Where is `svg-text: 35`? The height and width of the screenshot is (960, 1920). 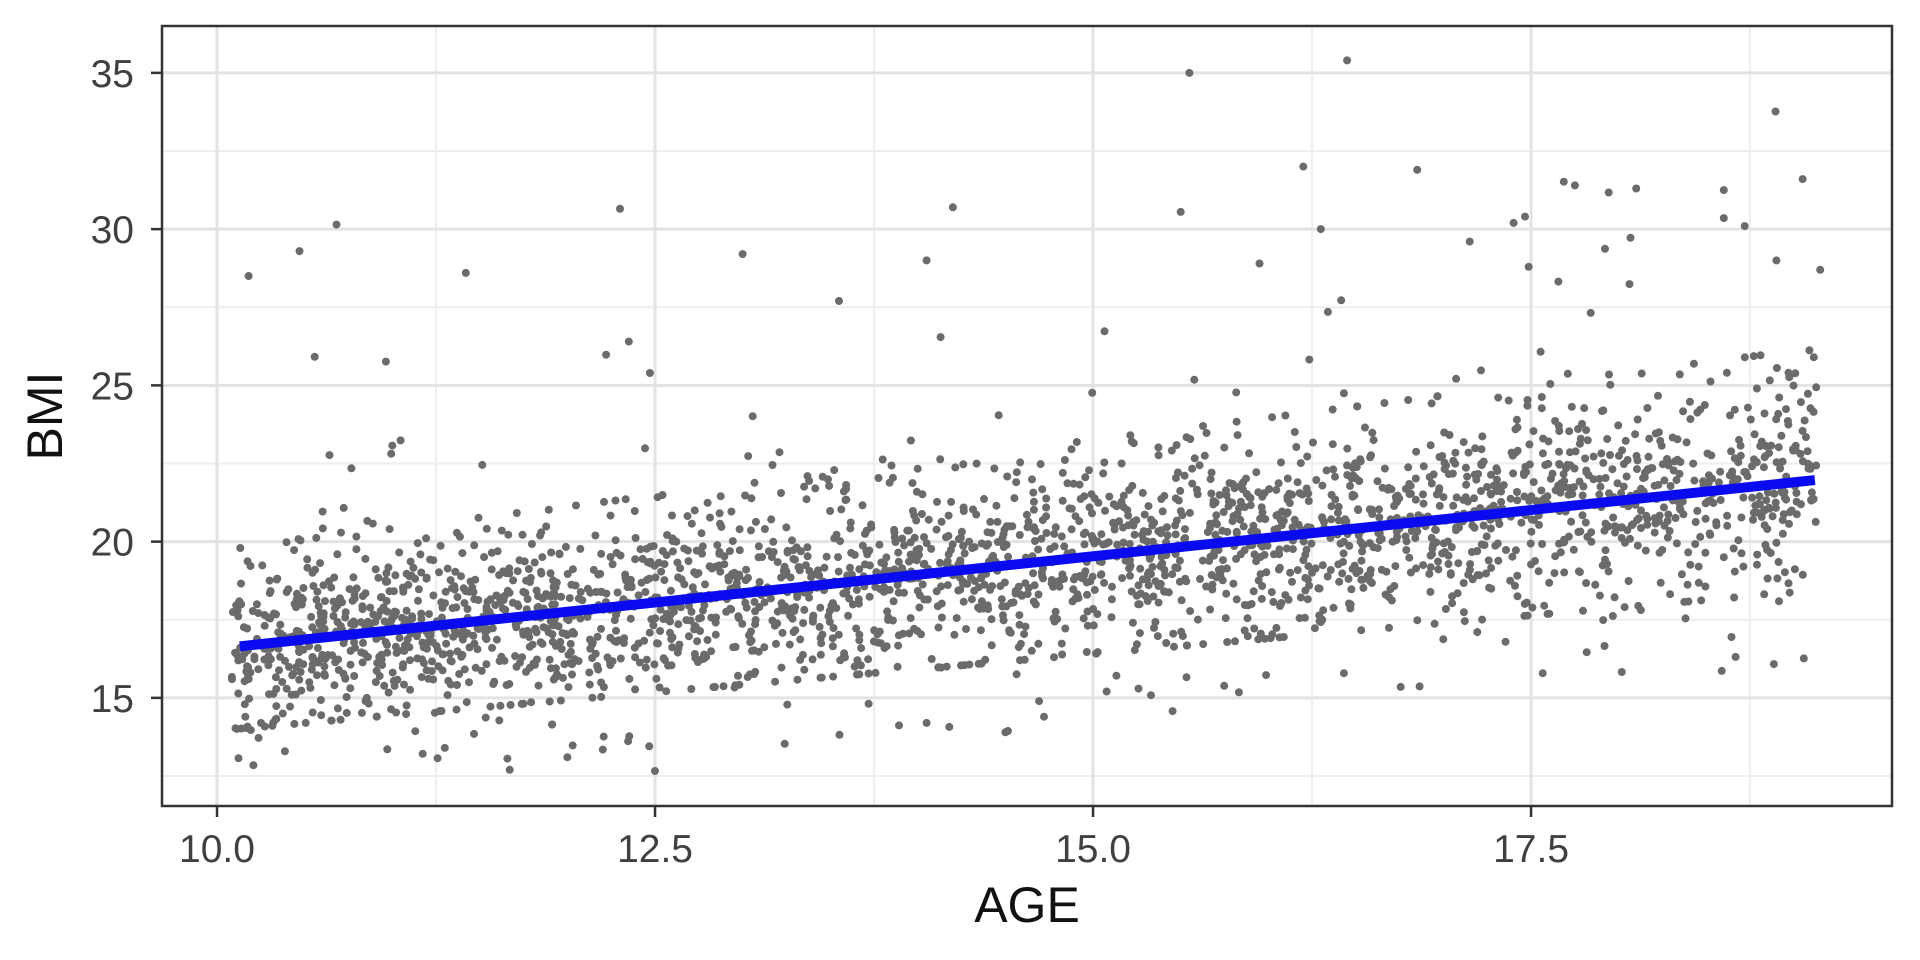 svg-text: 35 is located at coordinates (112, 74).